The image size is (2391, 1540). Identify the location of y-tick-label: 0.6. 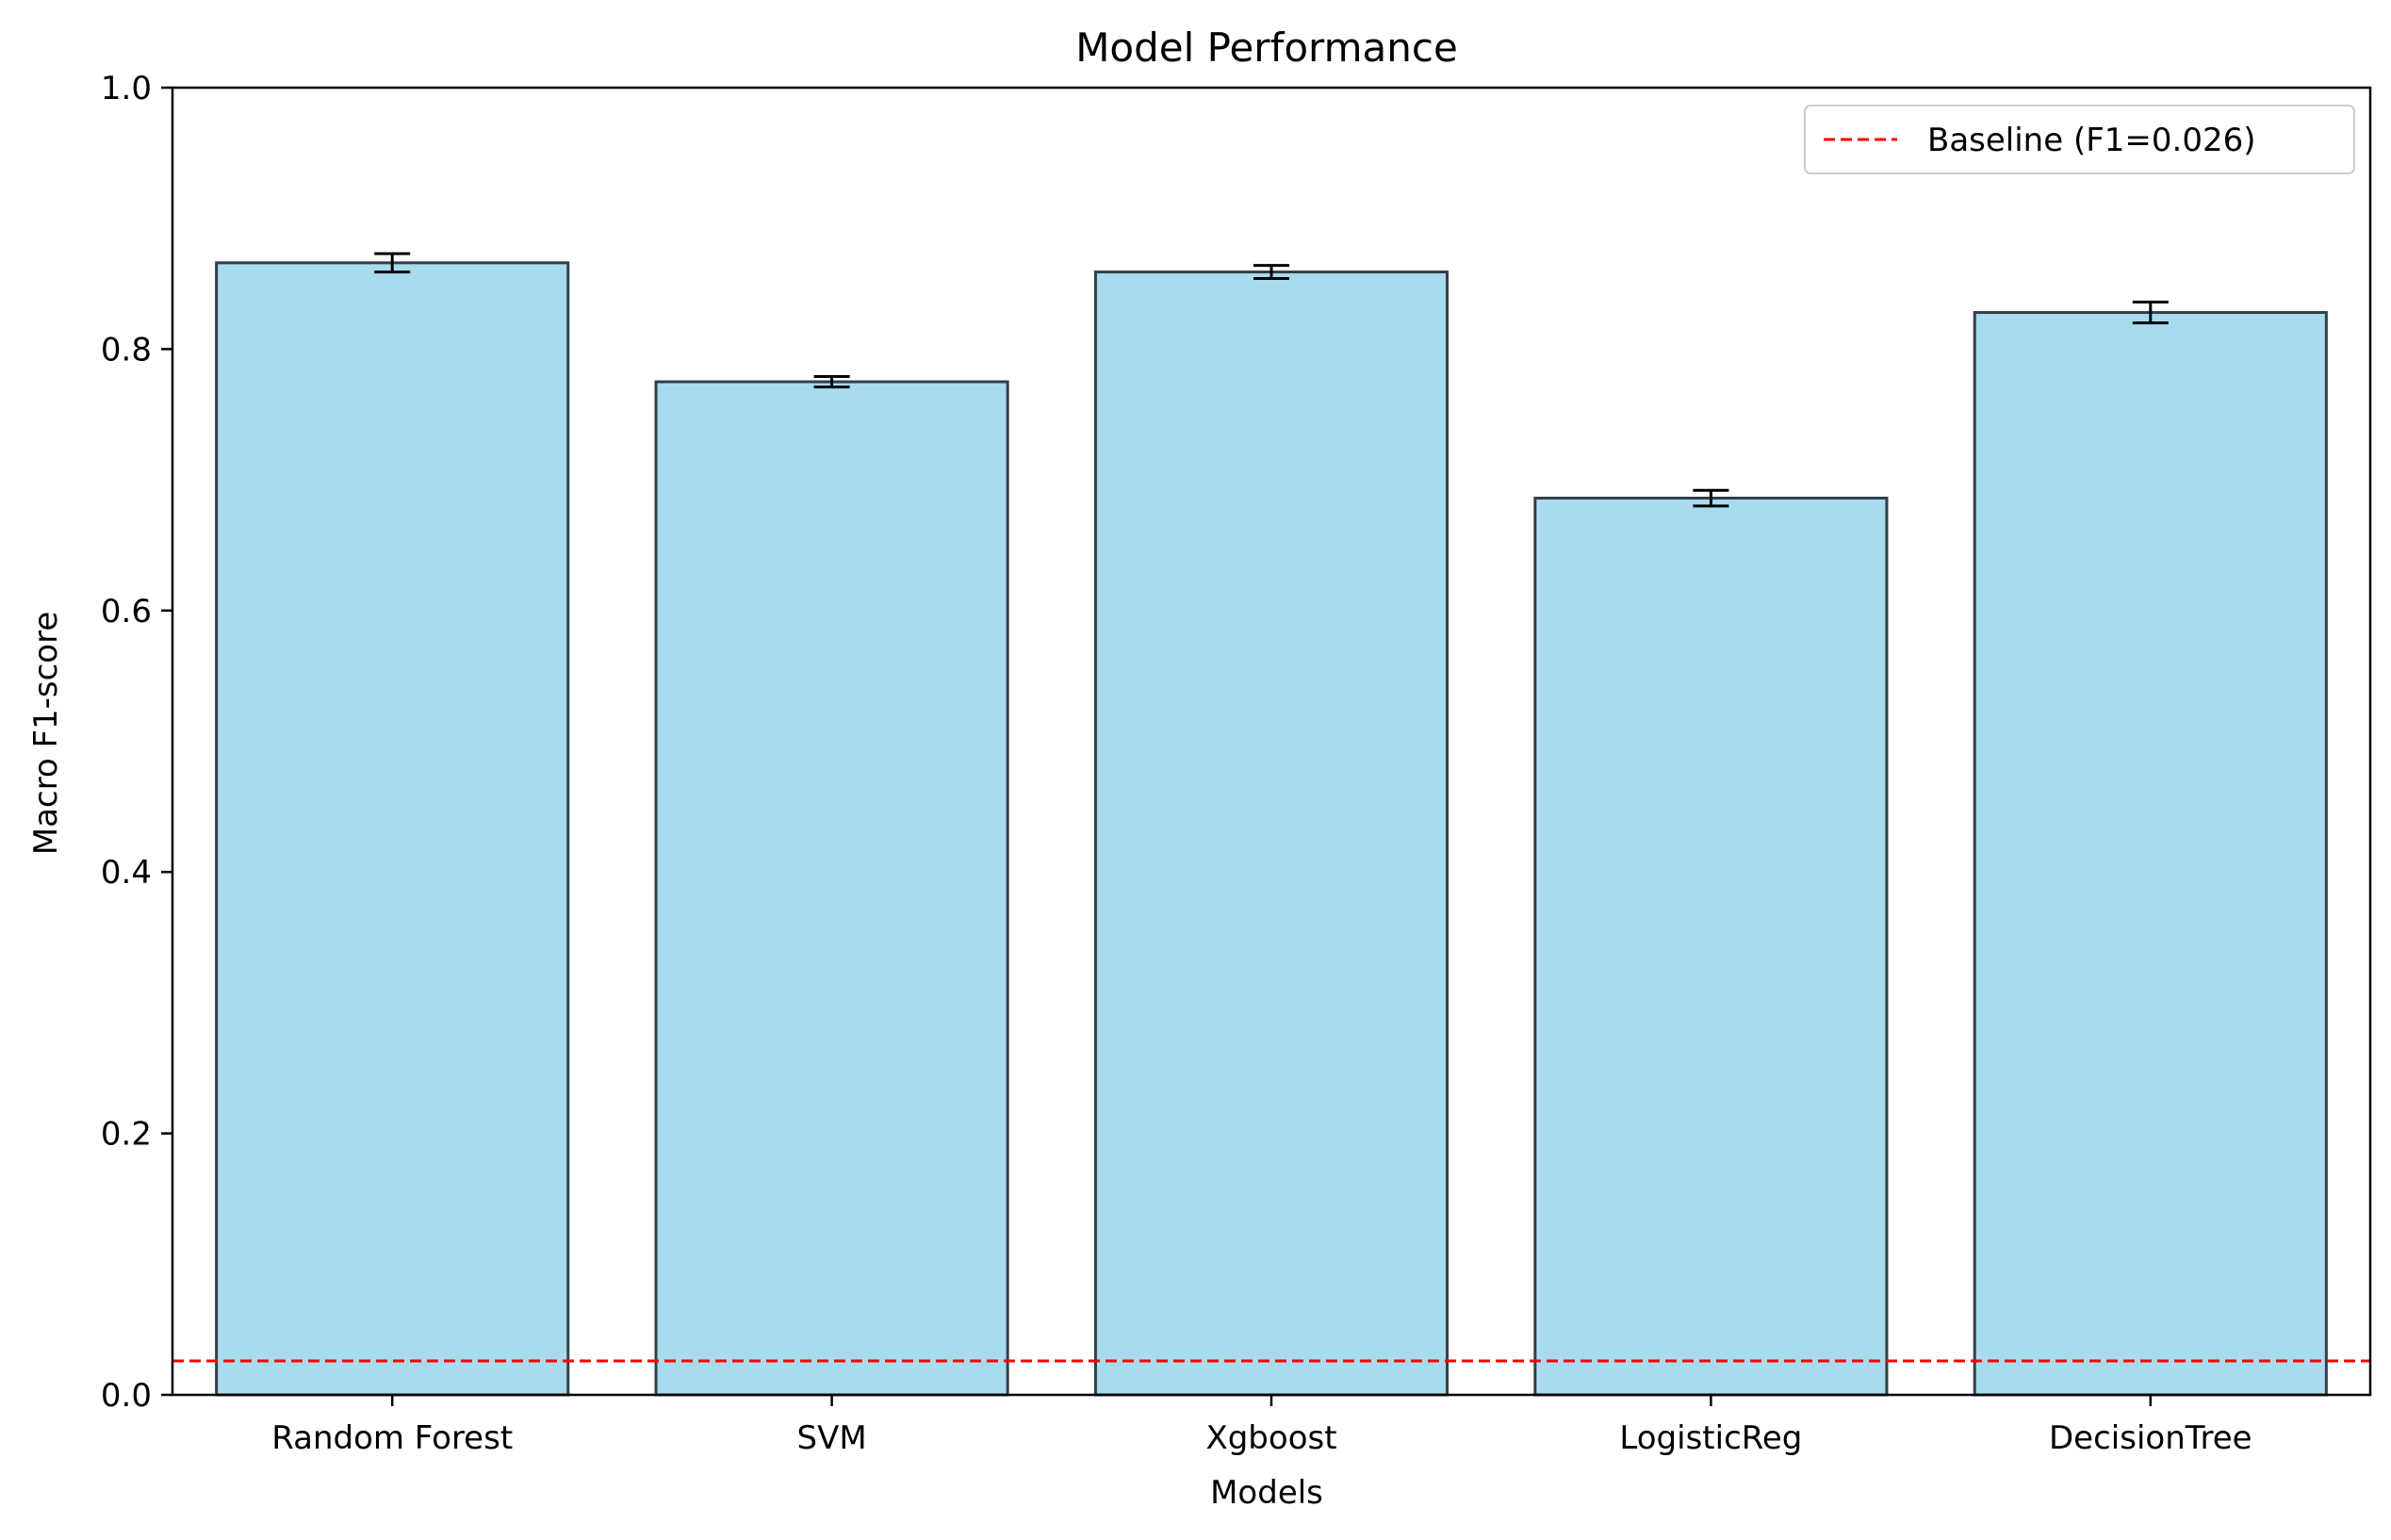
(126, 612).